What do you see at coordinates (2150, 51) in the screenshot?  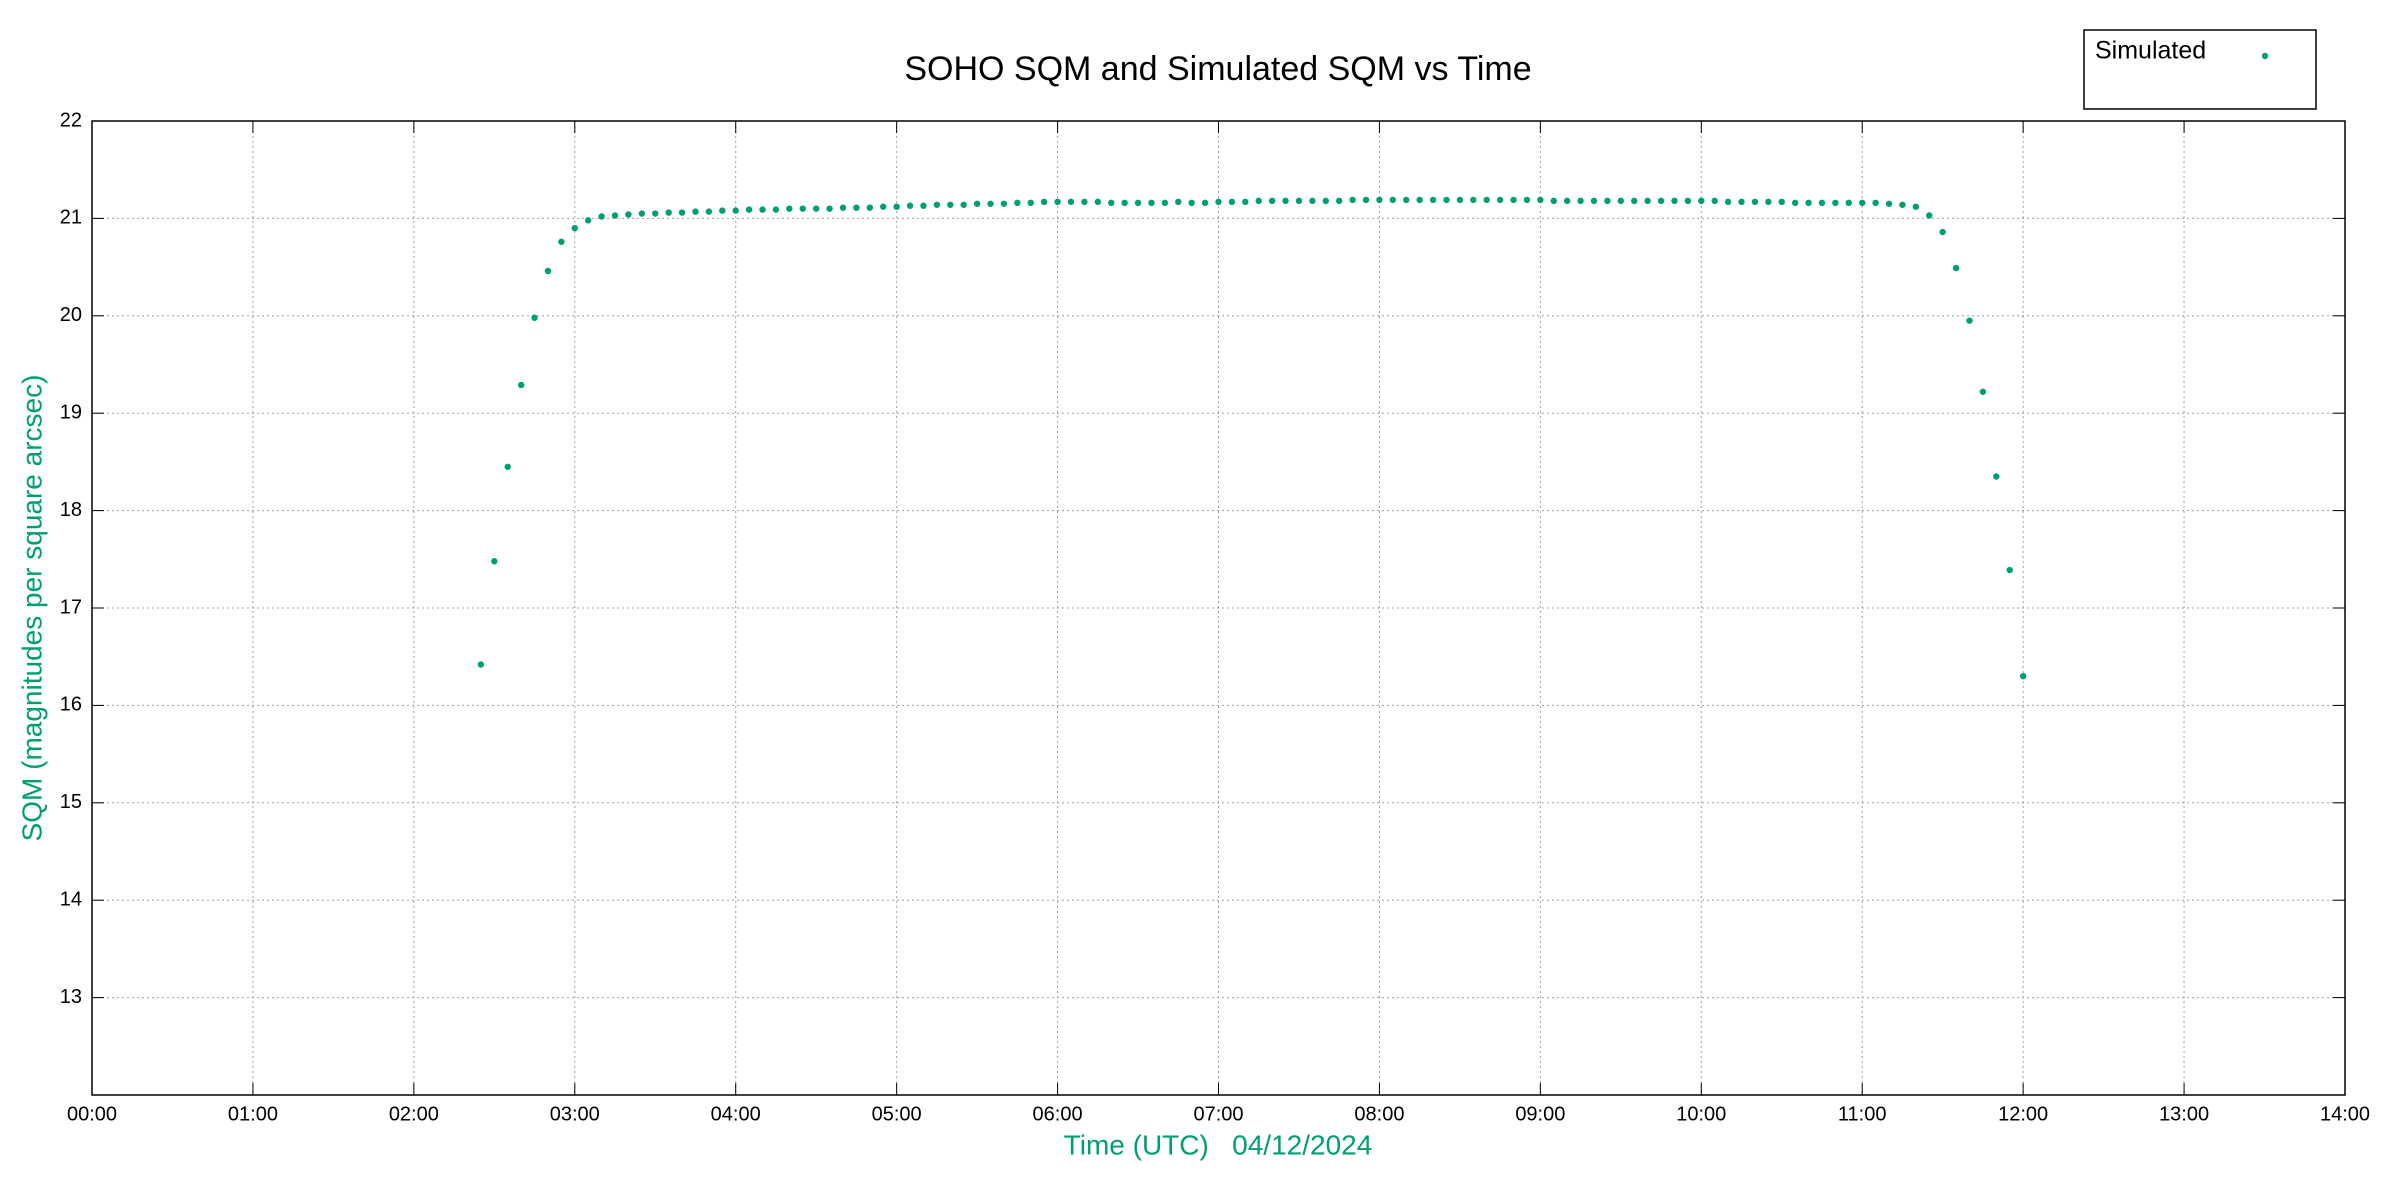 I see `legend-label: Simulated` at bounding box center [2150, 51].